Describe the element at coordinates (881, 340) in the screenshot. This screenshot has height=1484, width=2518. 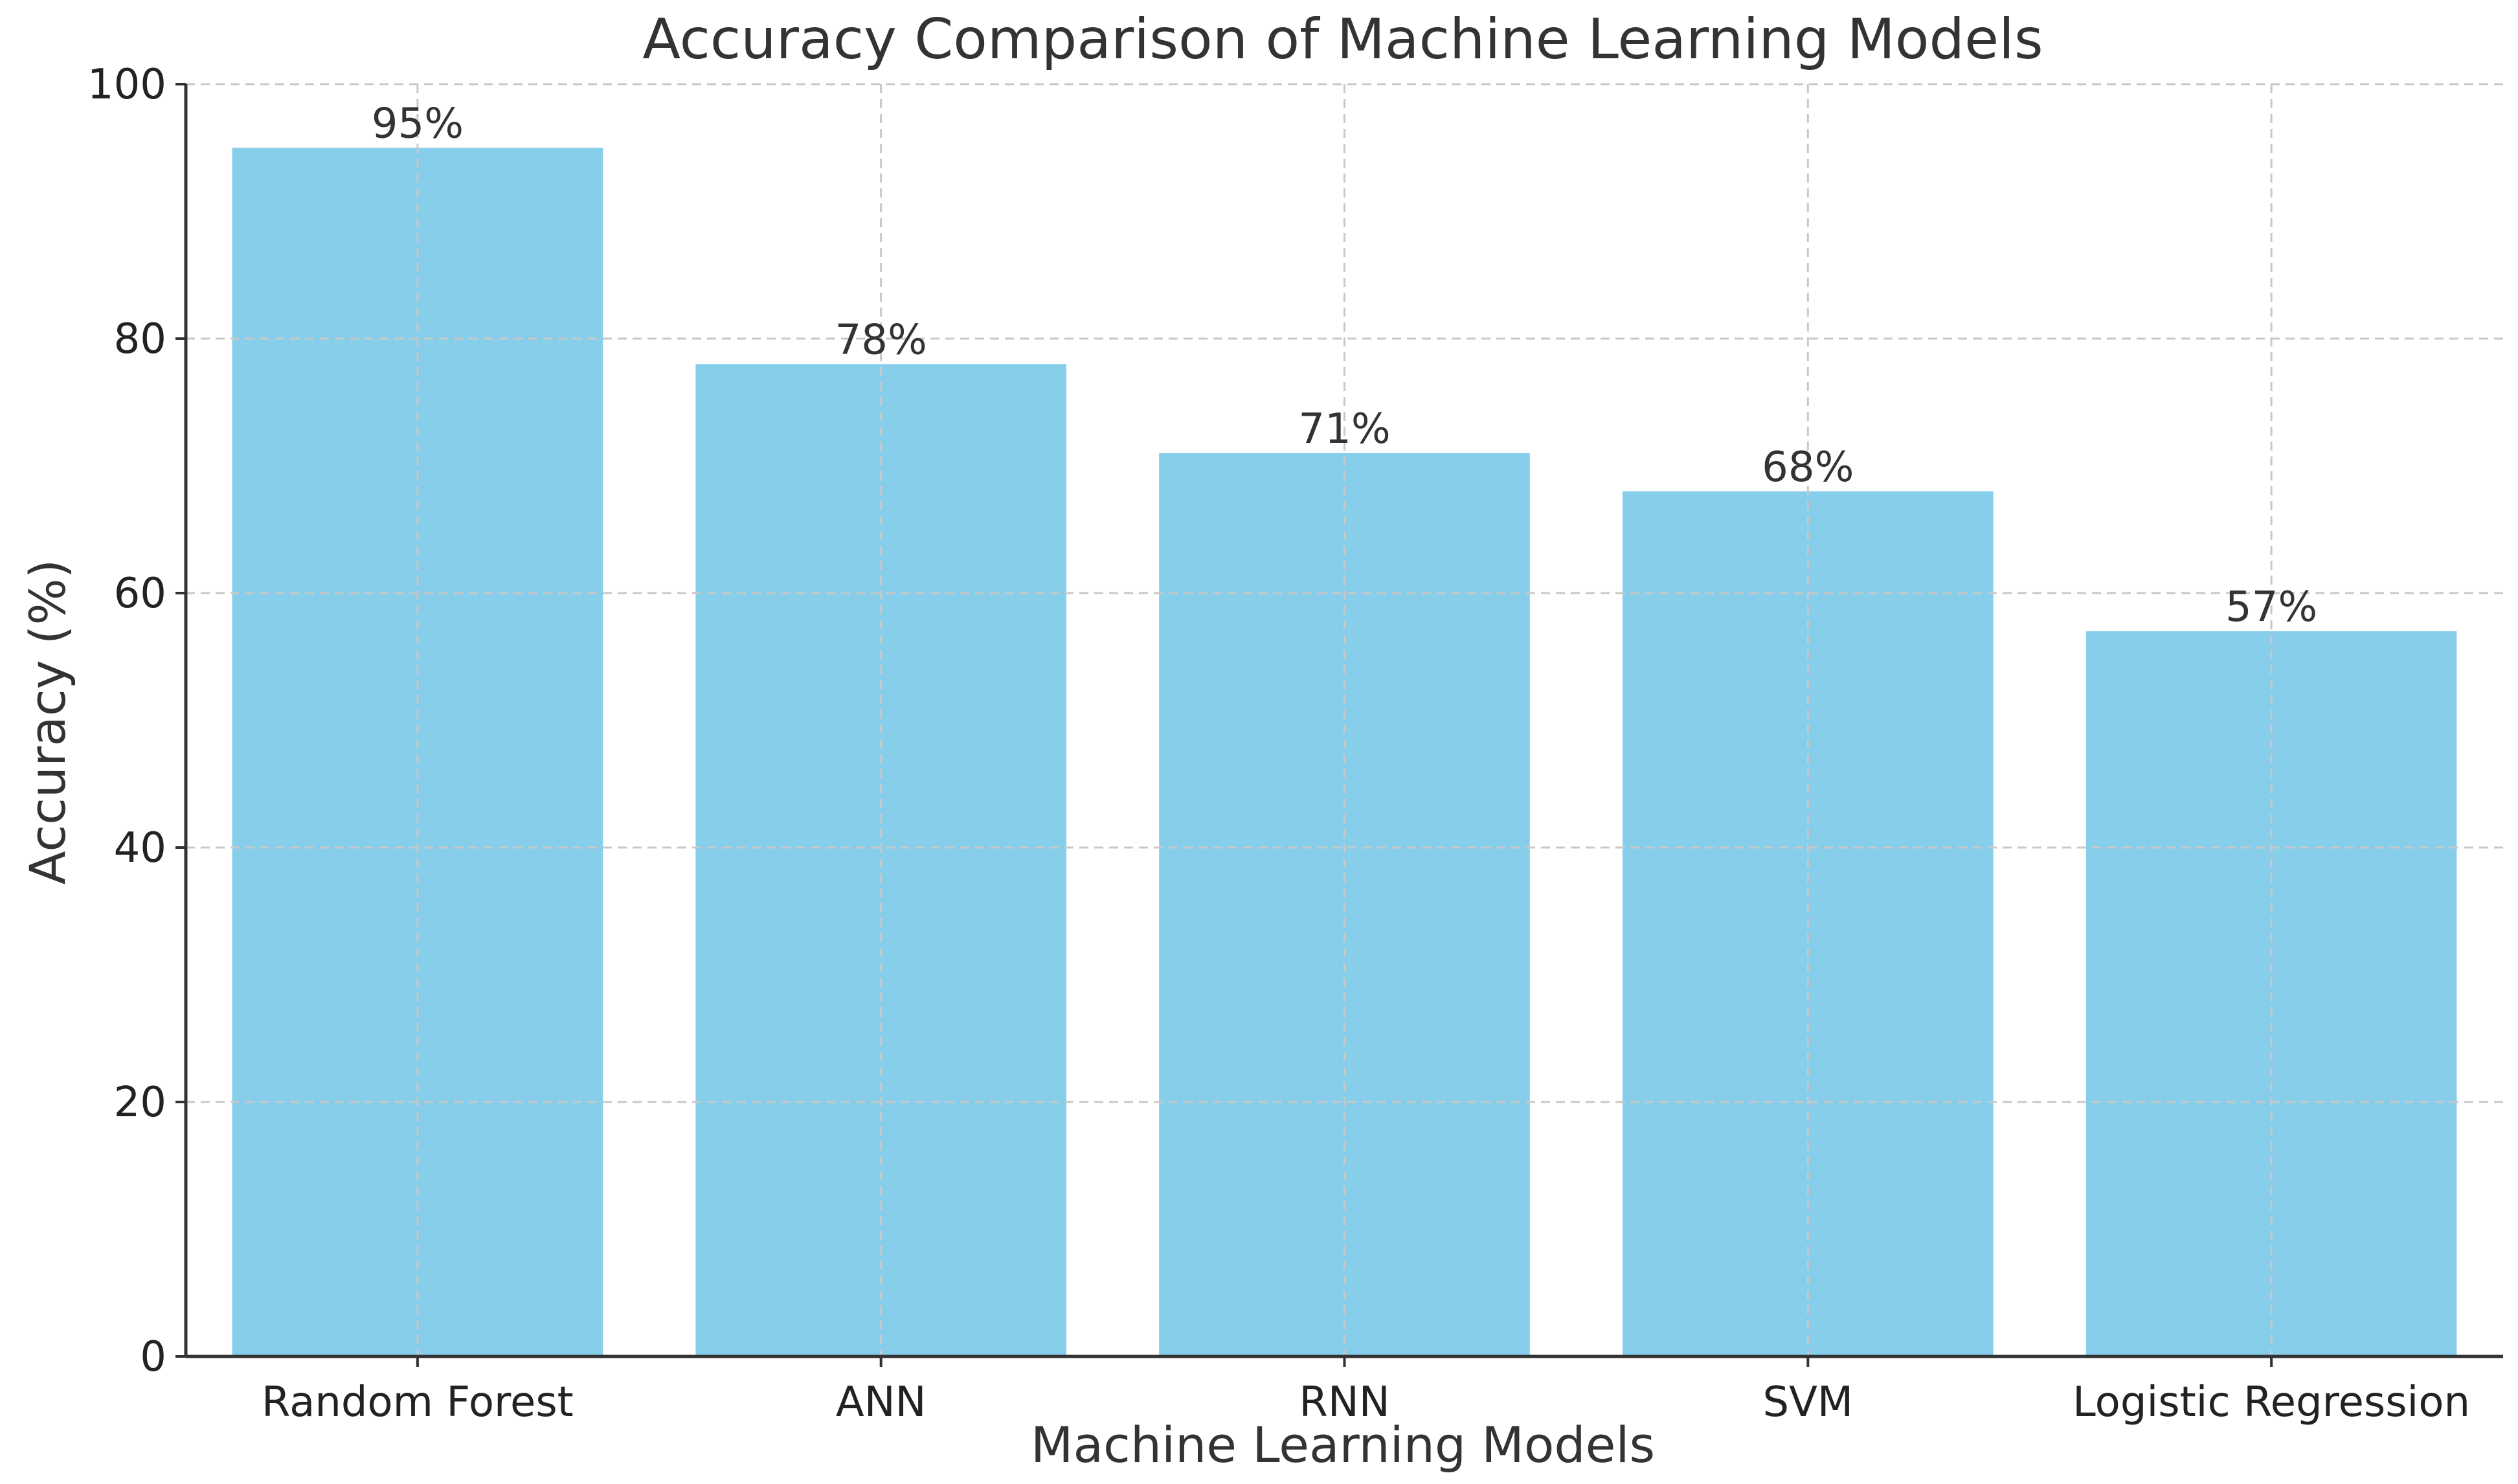
I see `data-label: 78%` at that location.